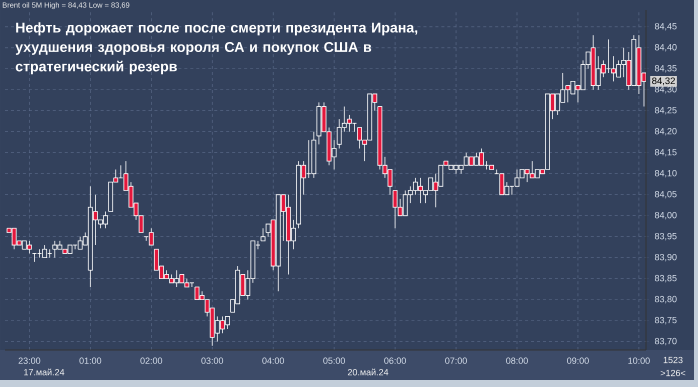  What do you see at coordinates (665, 278) in the screenshot?
I see `y-tick-label: 83,85` at bounding box center [665, 278].